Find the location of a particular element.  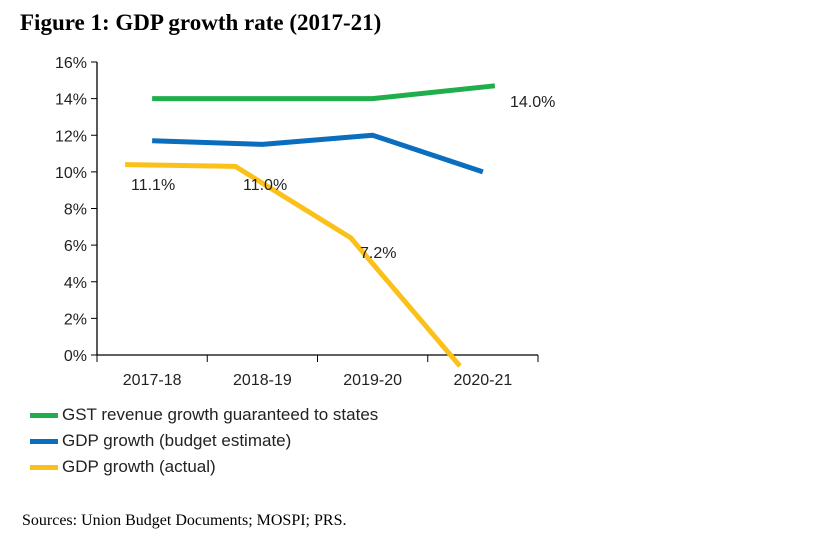

data-label: 7.2% is located at coordinates (378, 253).